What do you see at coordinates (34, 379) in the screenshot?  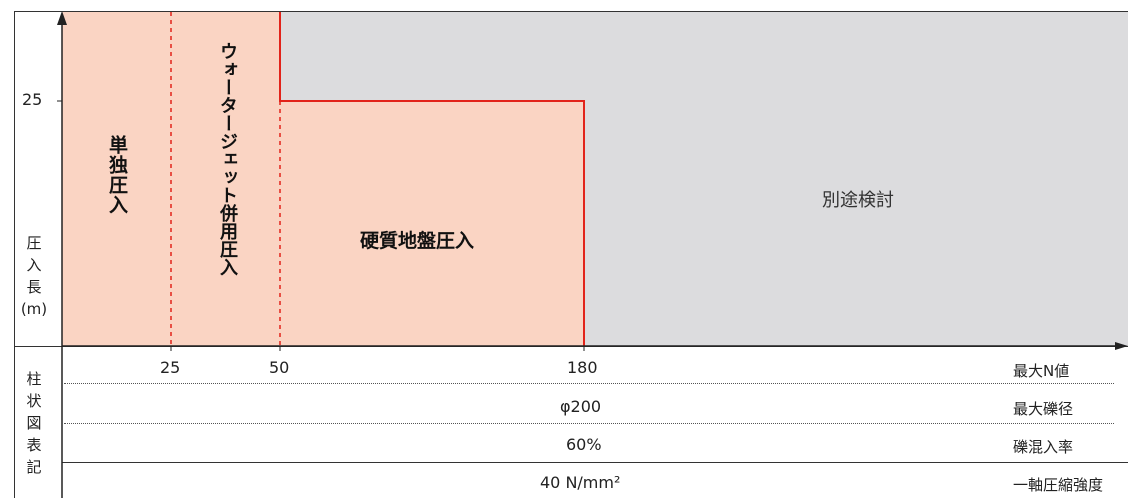 I see `side-label-char: 柱` at bounding box center [34, 379].